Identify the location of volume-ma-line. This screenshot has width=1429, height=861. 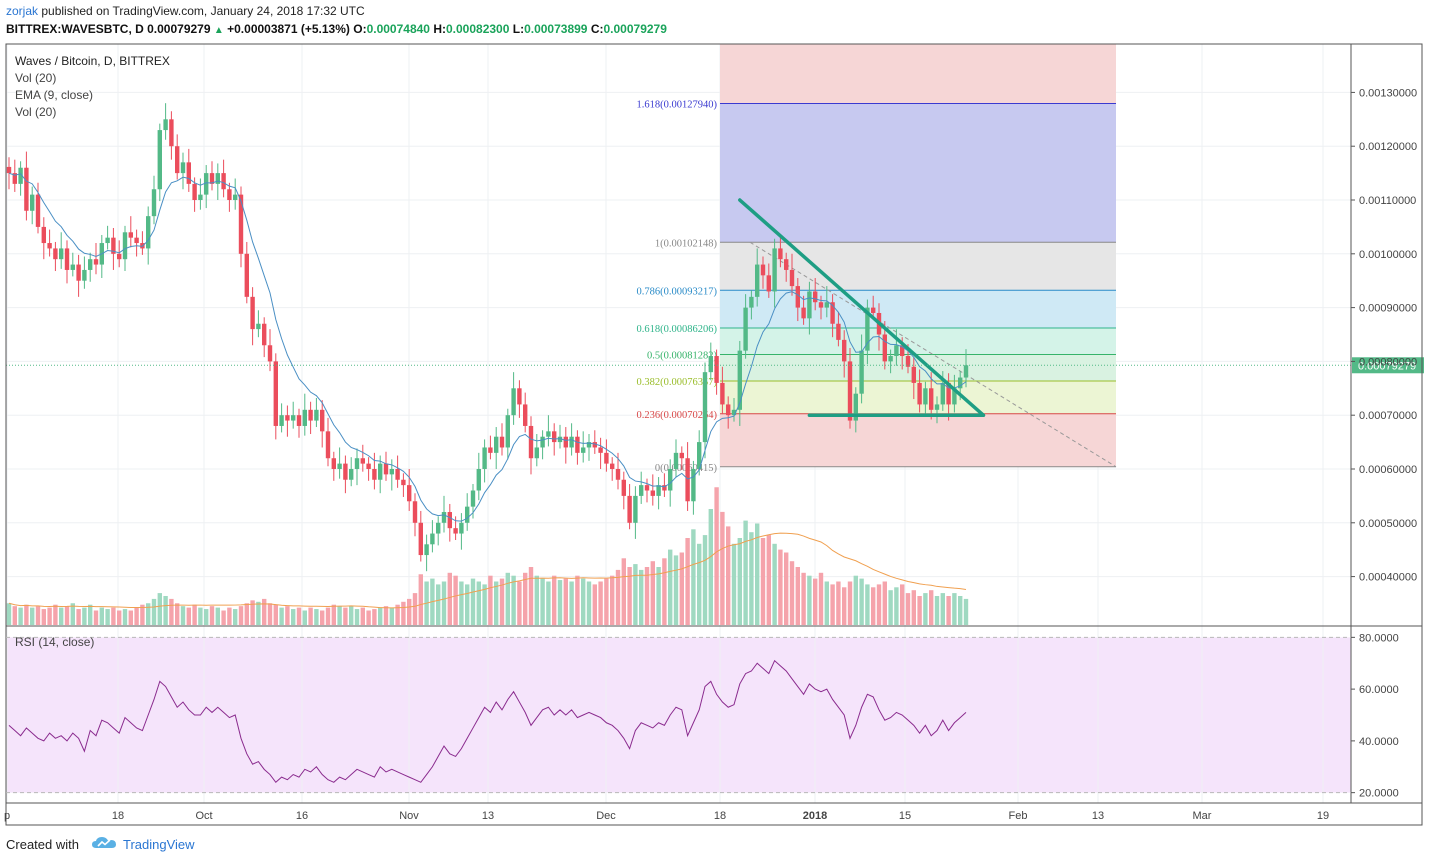
(487, 570).